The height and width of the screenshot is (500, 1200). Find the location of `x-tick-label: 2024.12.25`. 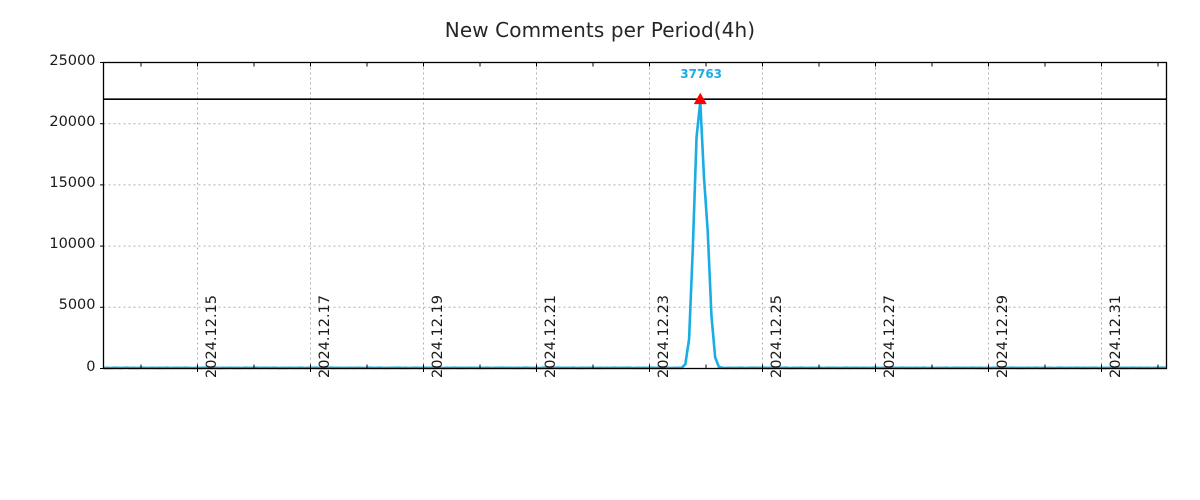

x-tick-label: 2024.12.25 is located at coordinates (777, 336).